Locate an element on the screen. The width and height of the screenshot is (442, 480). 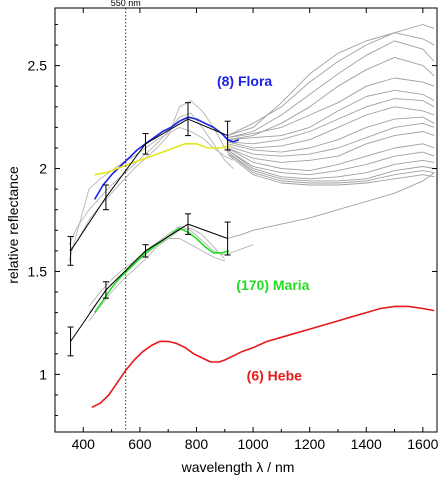
x-tick-label: 1200 is located at coordinates (309, 444).